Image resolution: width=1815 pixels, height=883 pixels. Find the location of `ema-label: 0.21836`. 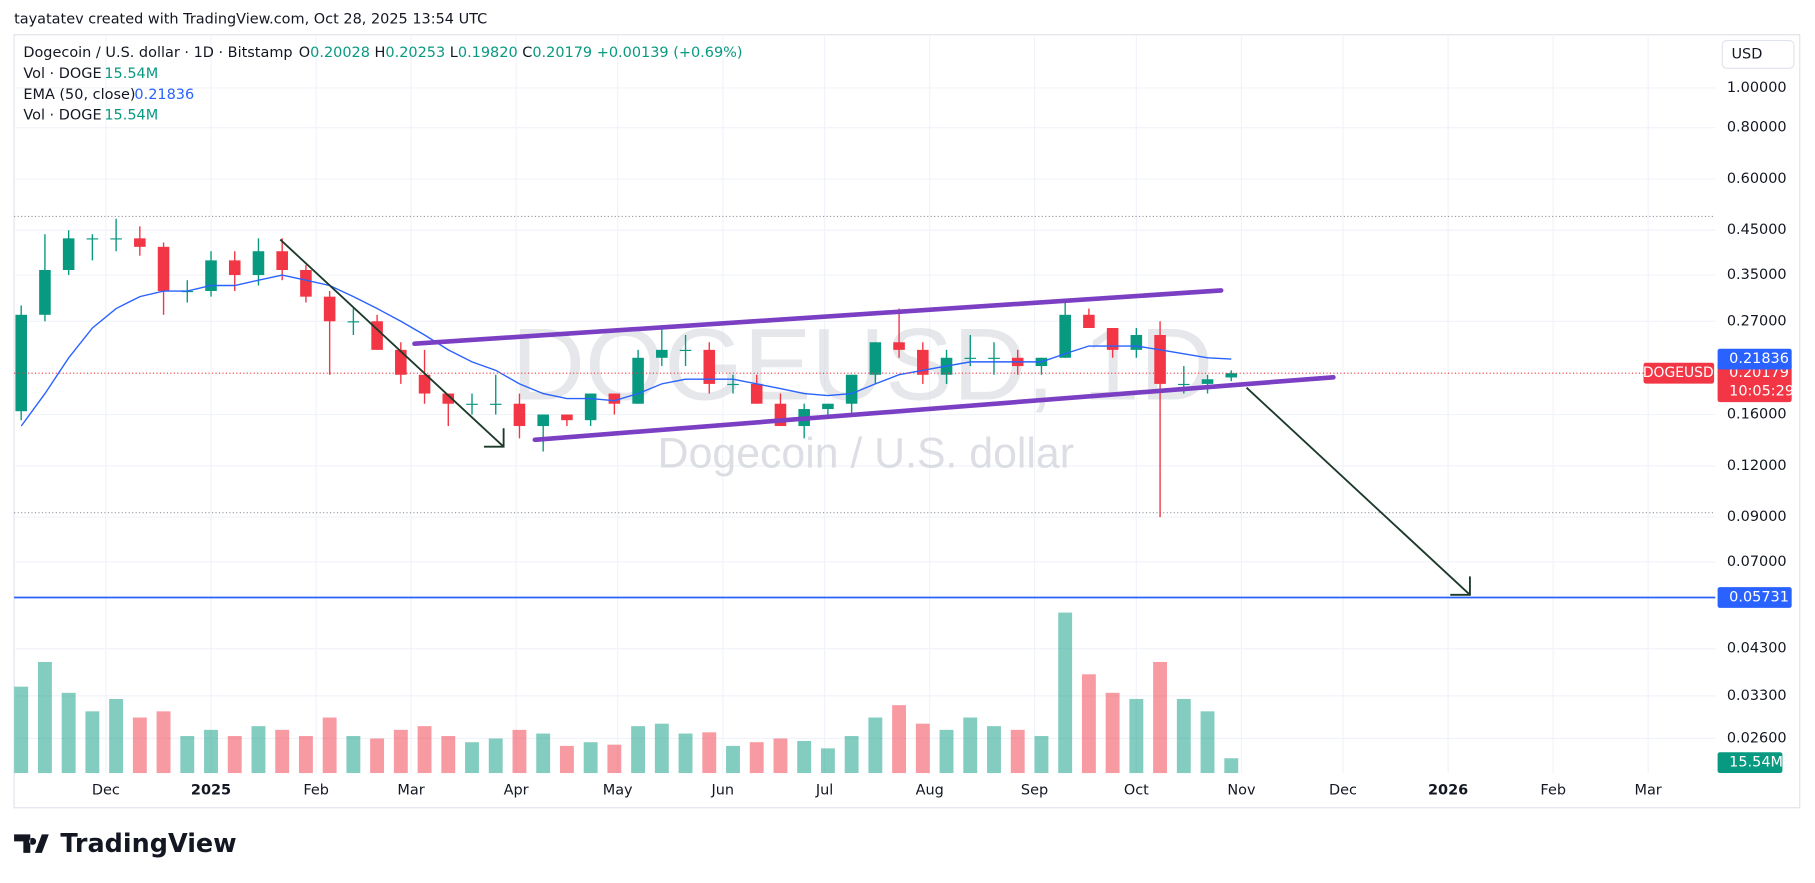

ema-label: 0.21836 is located at coordinates (1759, 359).